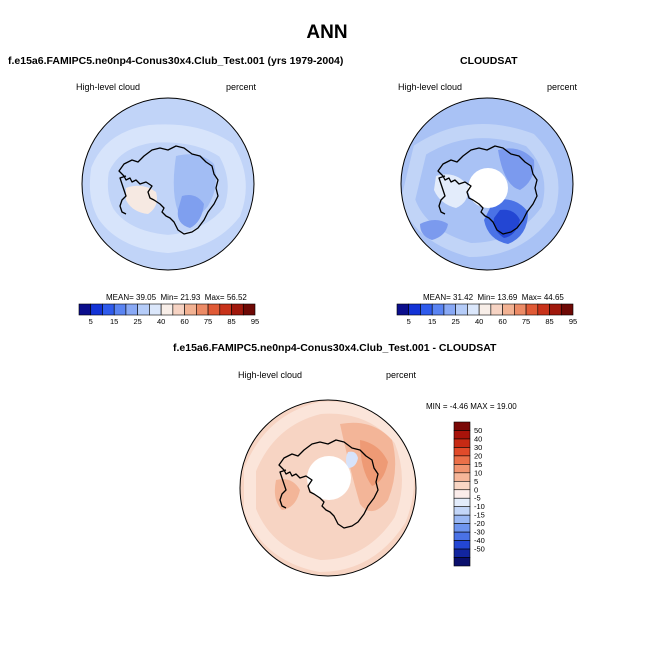  I want to click on min-value: -4.46, so click(459, 406).